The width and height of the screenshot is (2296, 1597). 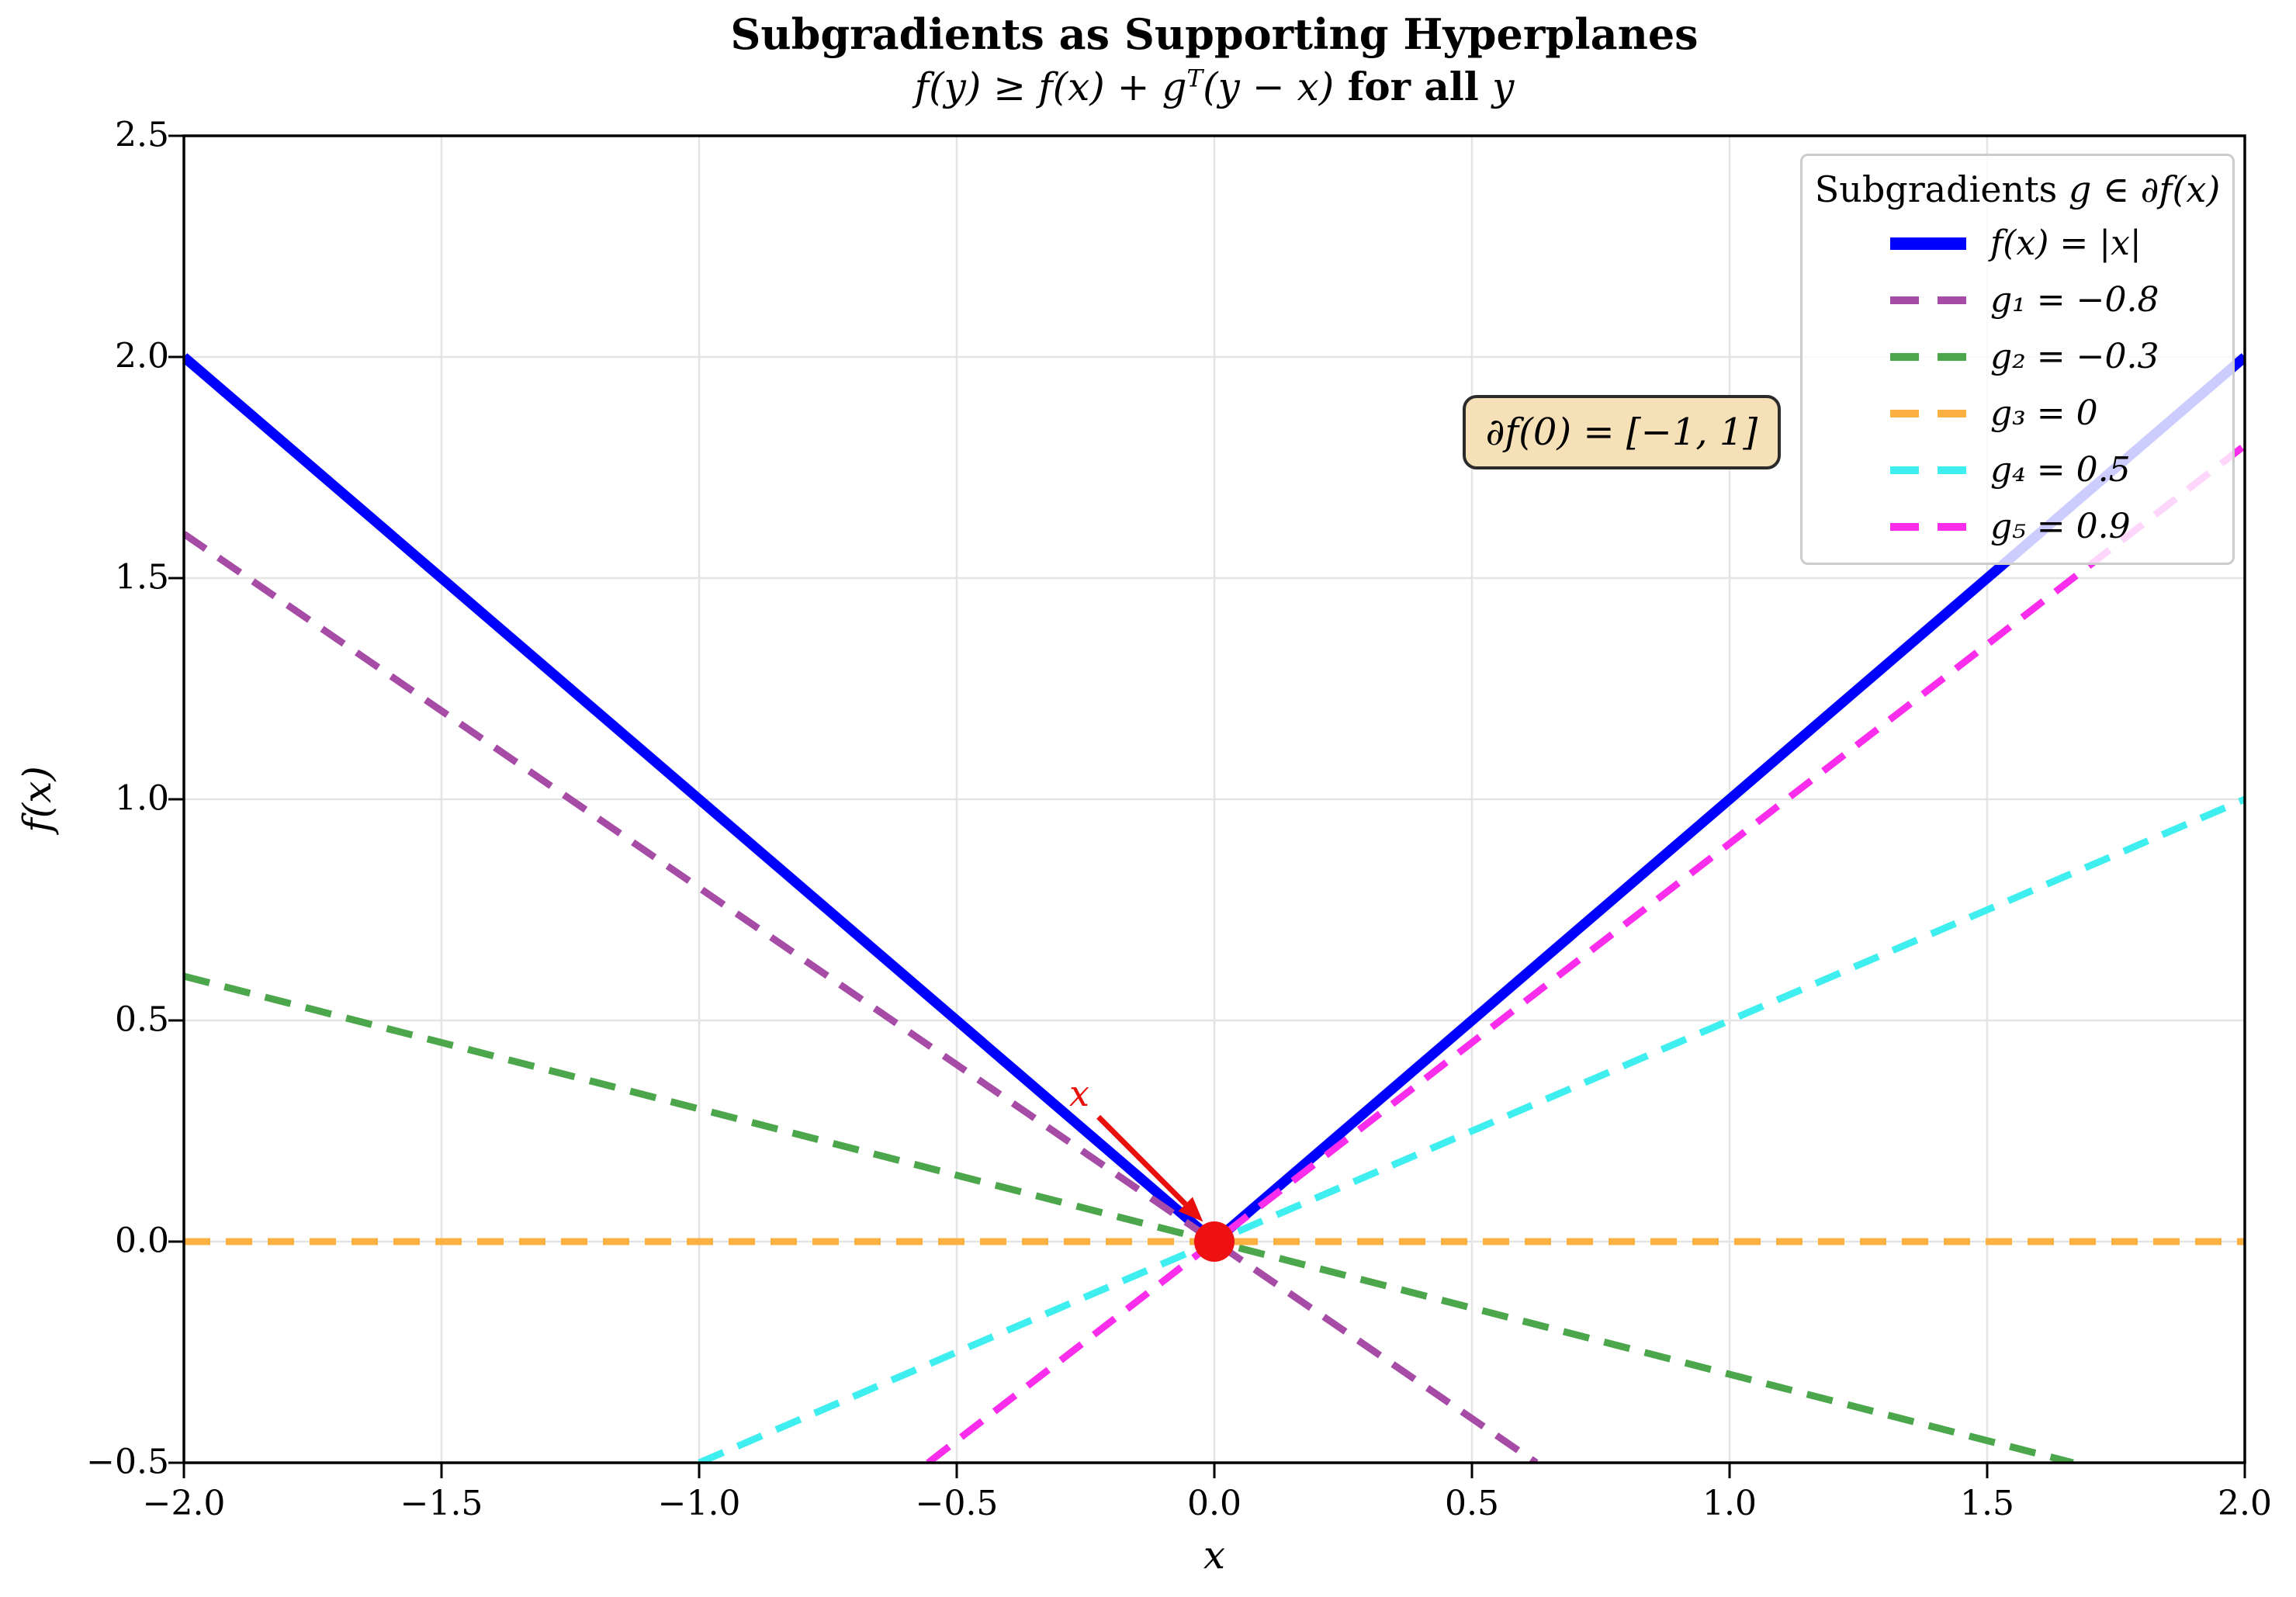 What do you see at coordinates (142, 1241) in the screenshot?
I see `y-tick-label: 0.0` at bounding box center [142, 1241].